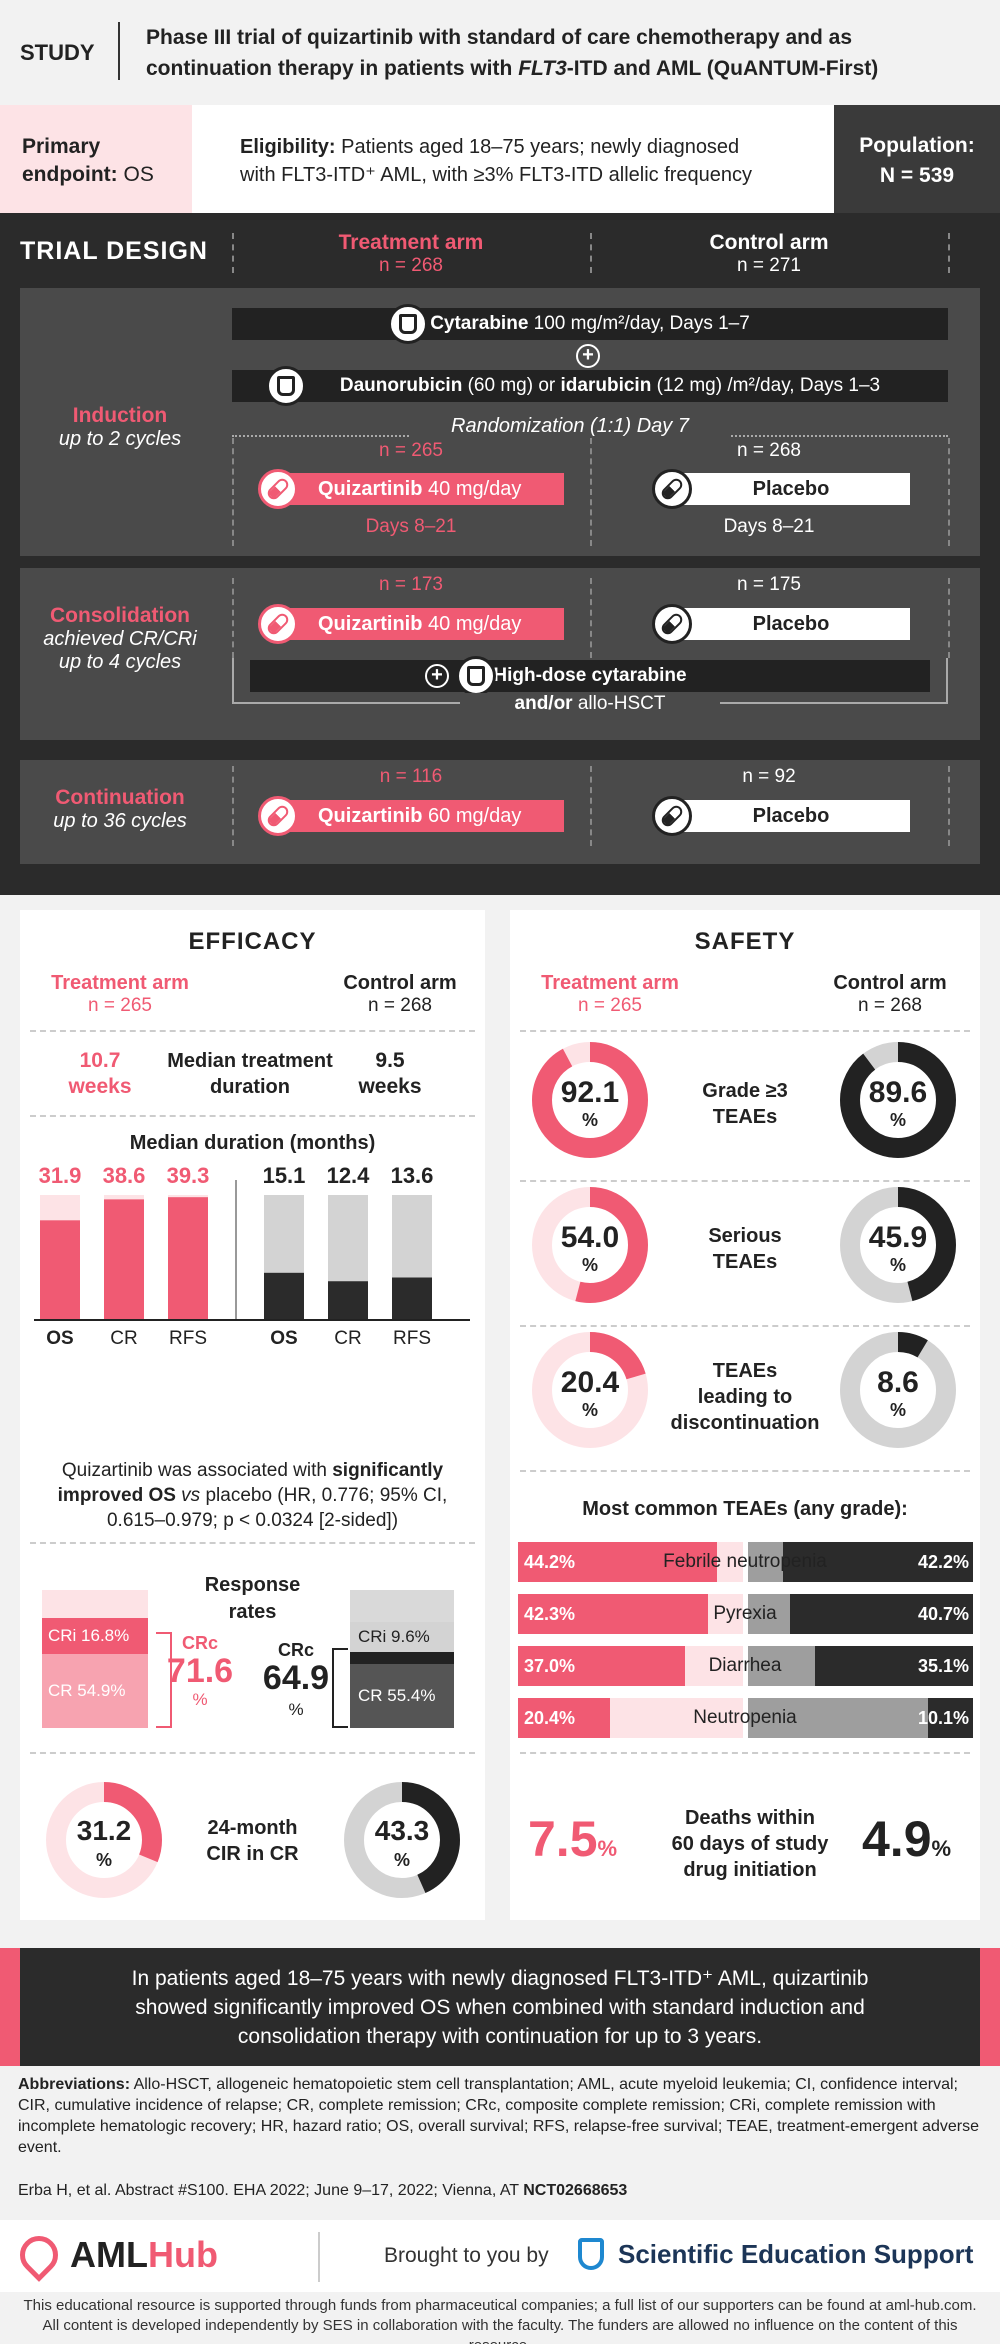  Describe the element at coordinates (252, 1854) in the screenshot. I see `cir-label-2: CIR in CR` at that location.